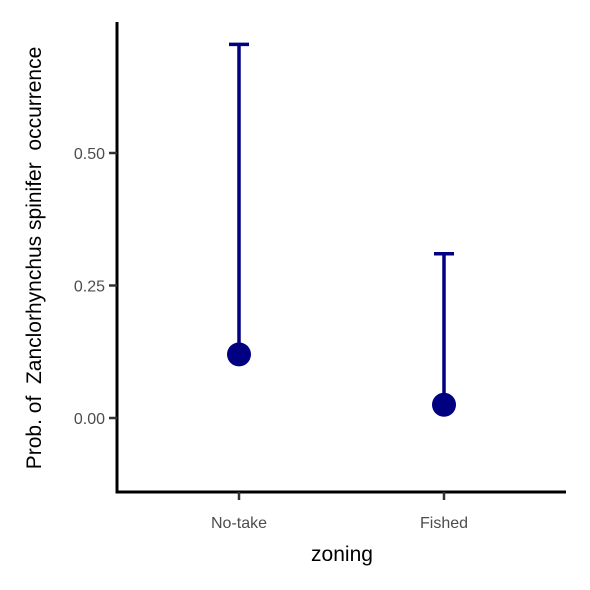 This screenshot has width=590, height=590. Describe the element at coordinates (89, 154) in the screenshot. I see `y-tick-label: 0.50` at that location.